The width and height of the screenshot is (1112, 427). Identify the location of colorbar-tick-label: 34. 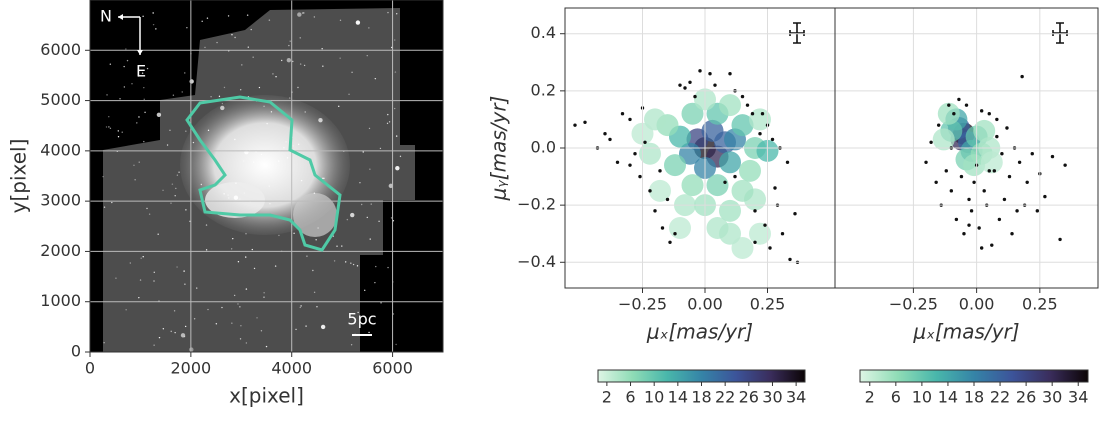
(796, 397).